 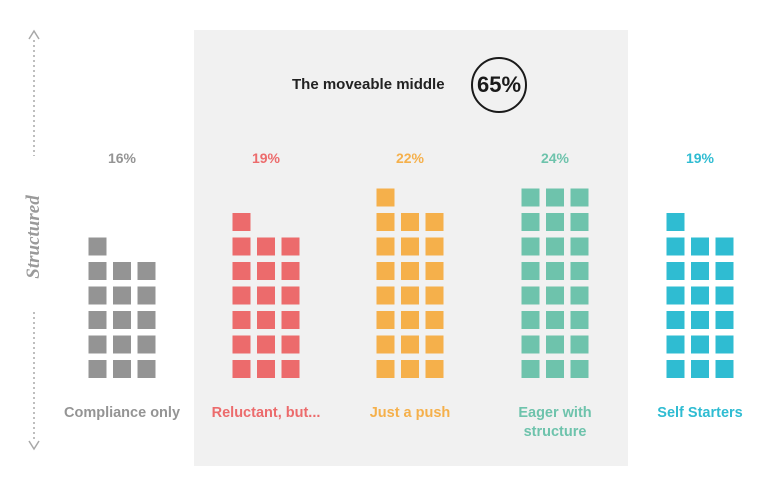 What do you see at coordinates (34, 34) in the screenshot?
I see `axis-arrow-up` at bounding box center [34, 34].